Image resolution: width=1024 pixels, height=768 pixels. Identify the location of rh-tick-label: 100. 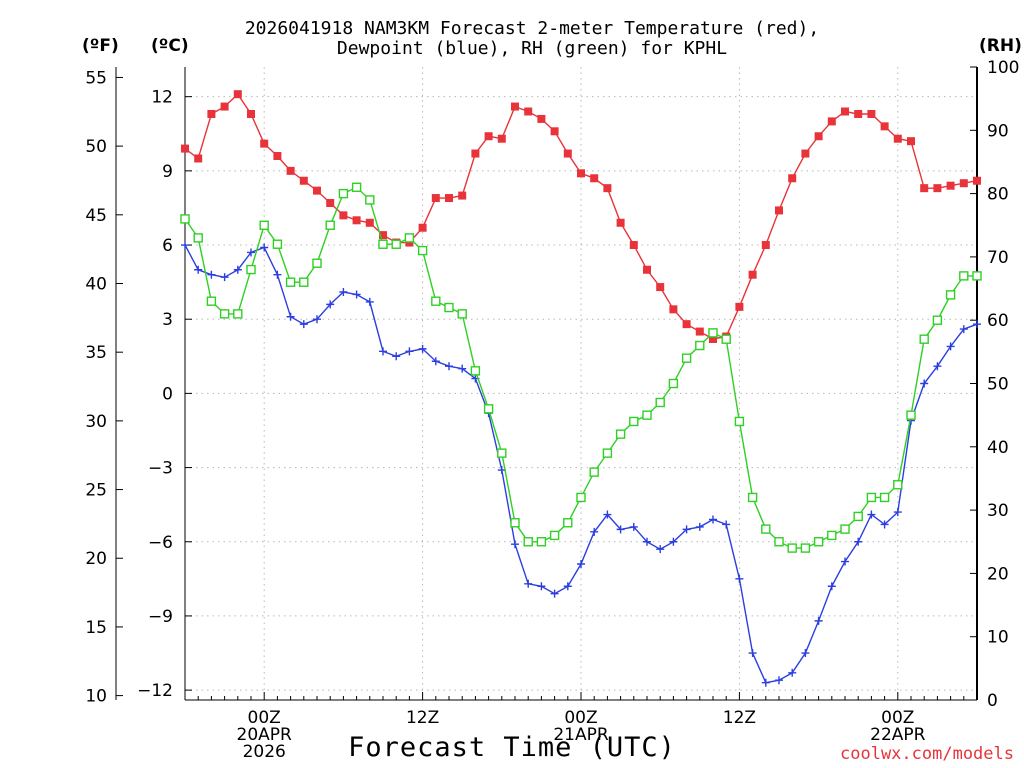
(1003, 68).